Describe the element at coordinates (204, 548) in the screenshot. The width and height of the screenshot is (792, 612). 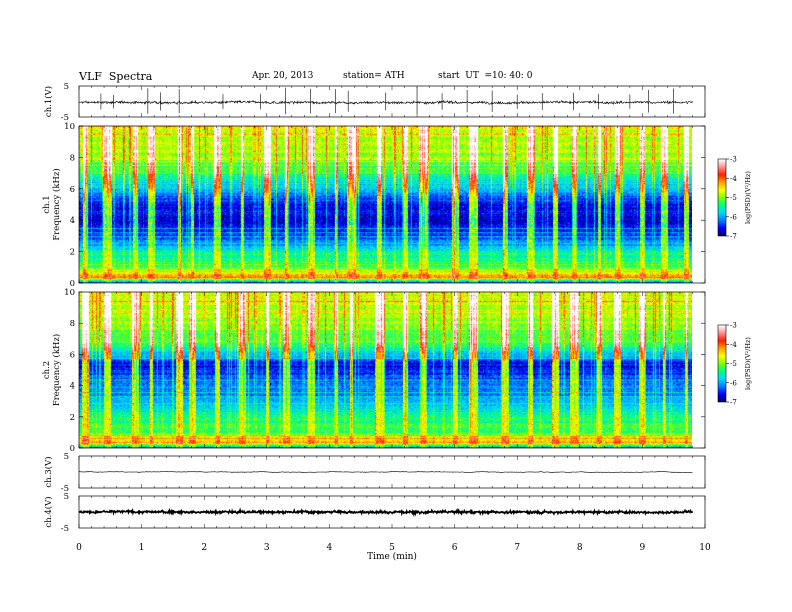
I see `x-tick-label: 2` at that location.